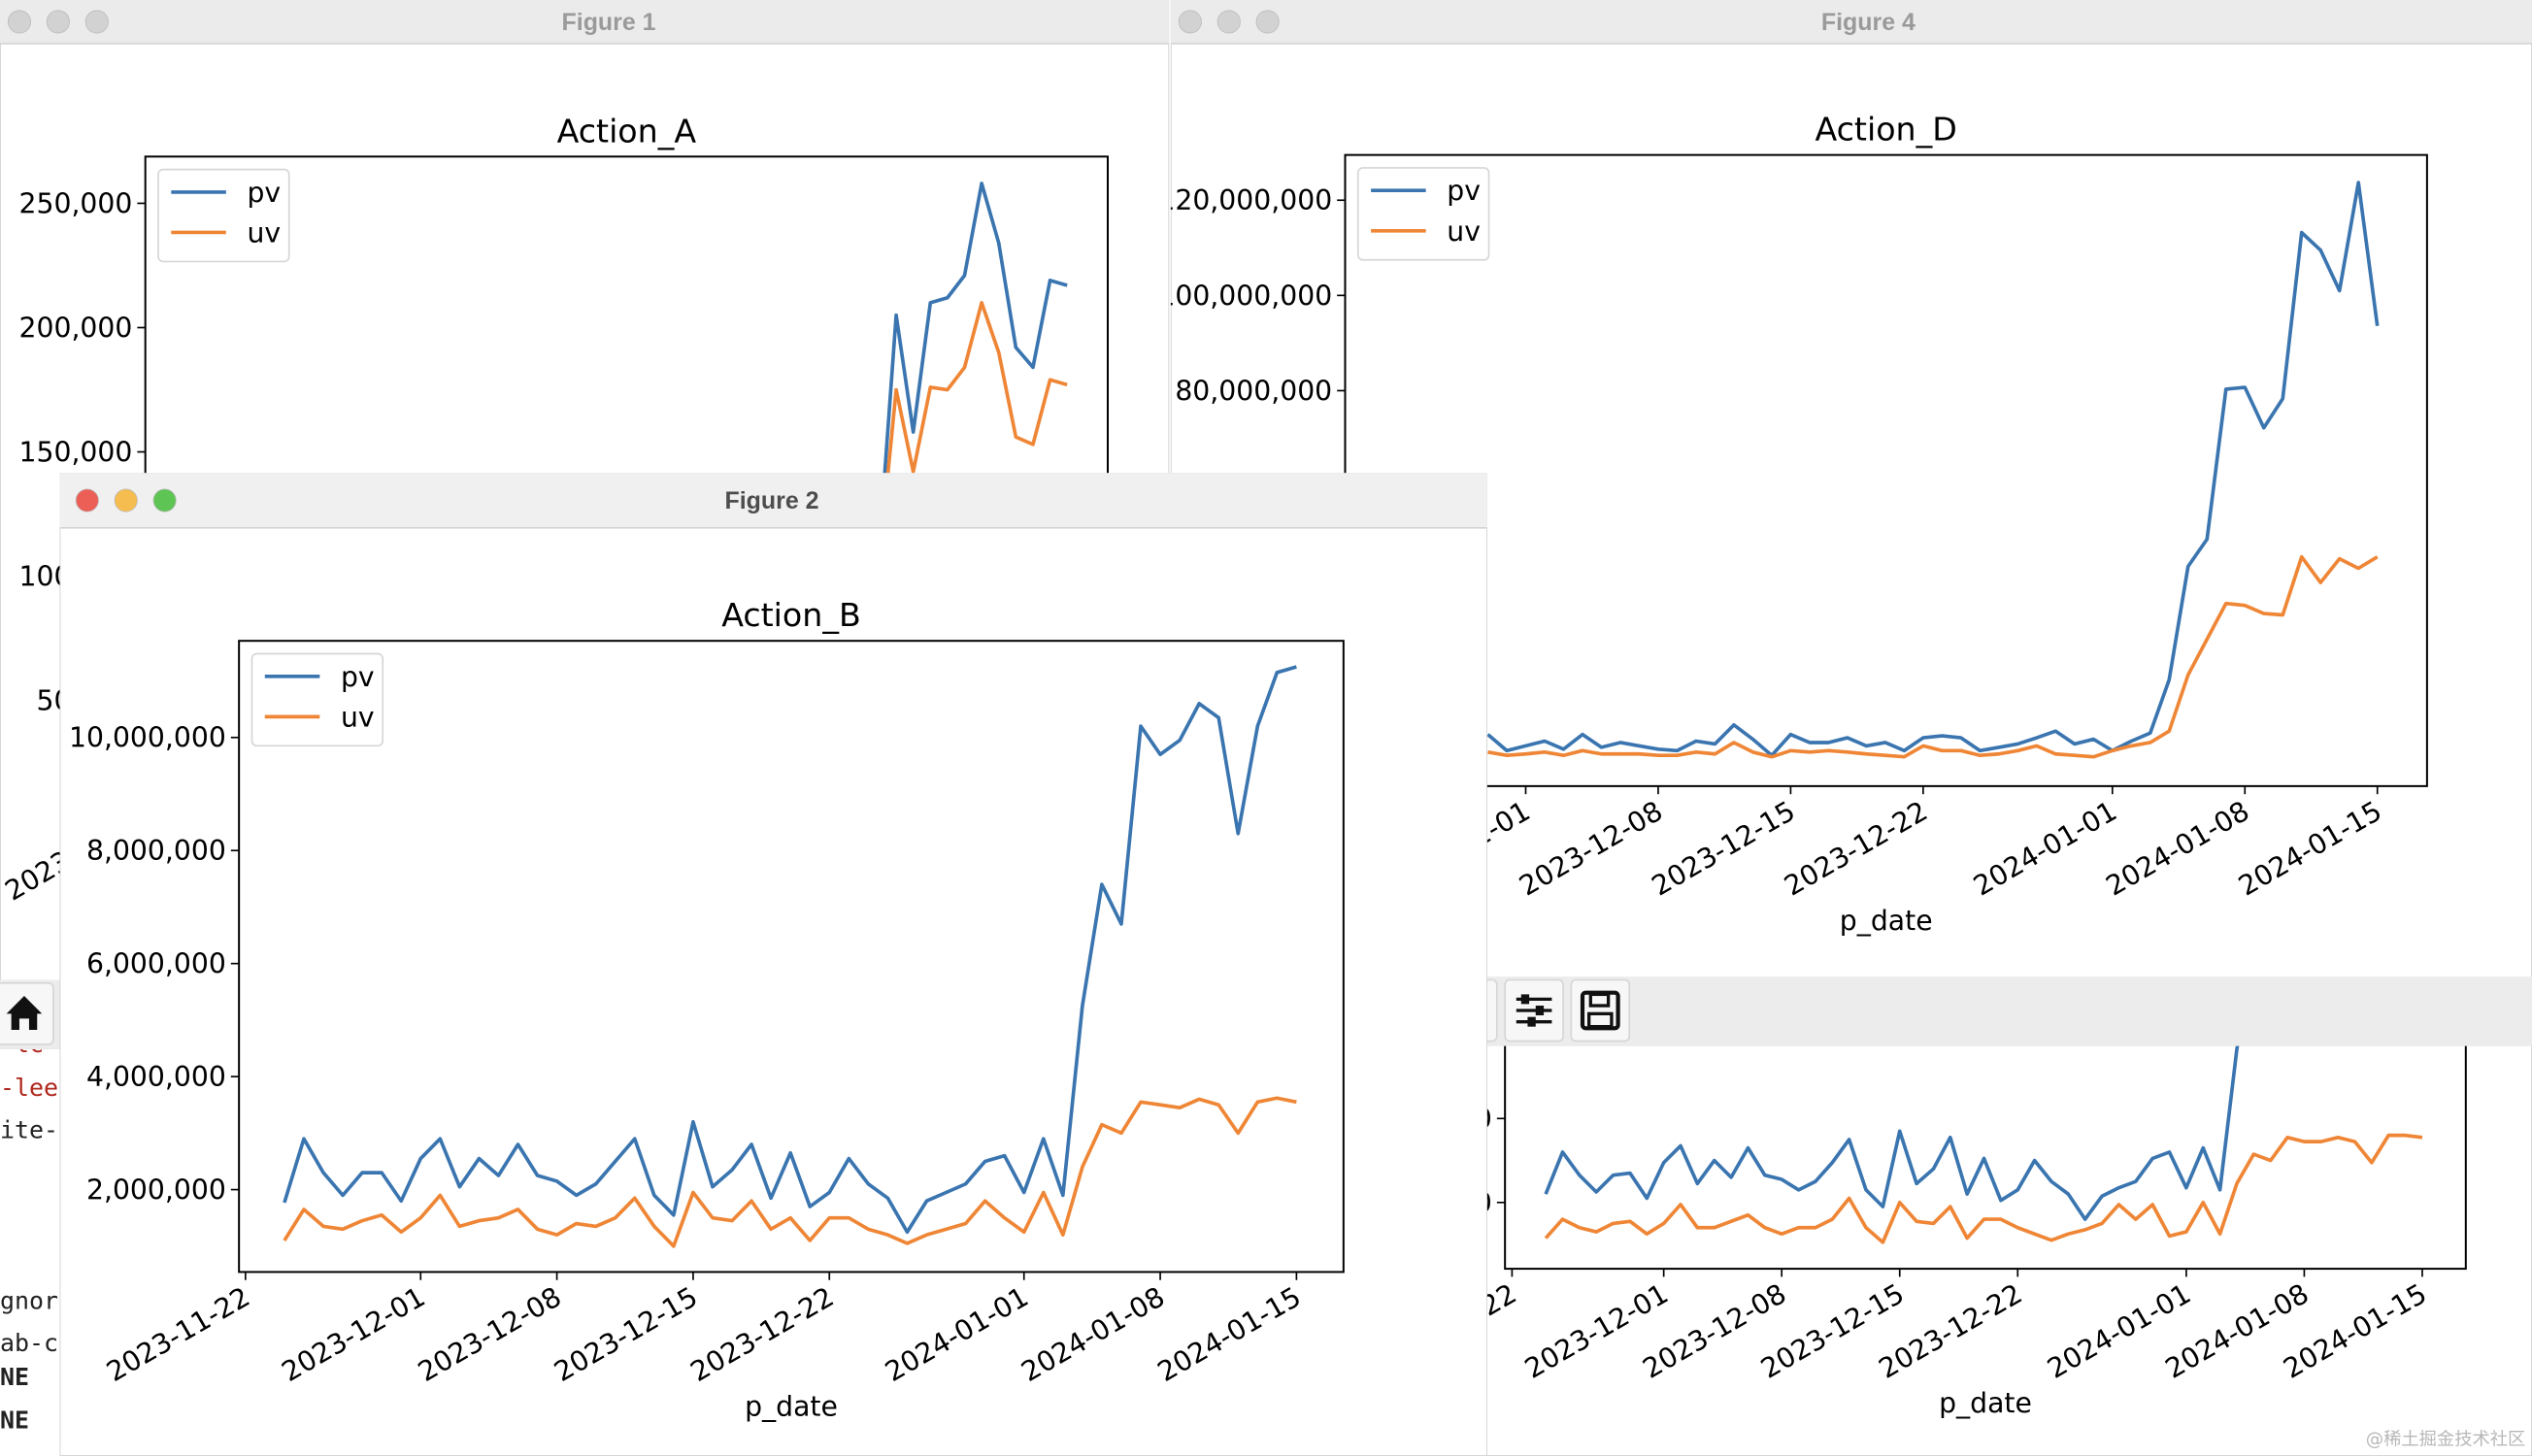 This screenshot has width=2532, height=1456. Describe the element at coordinates (1244, 296) in the screenshot. I see `y-tick-label: 100,000,000` at that location.